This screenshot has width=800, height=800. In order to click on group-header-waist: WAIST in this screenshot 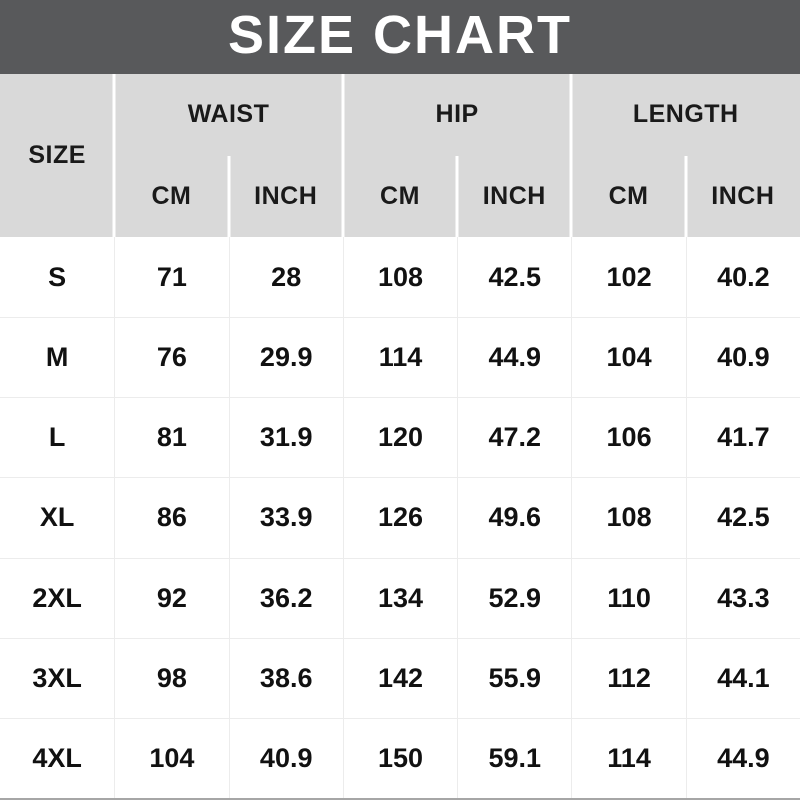, I will do `click(228, 114)`.